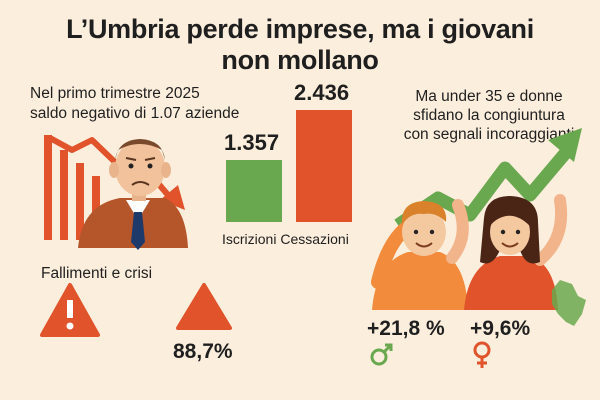 This screenshot has width=600, height=400. What do you see at coordinates (516, 252) in the screenshot?
I see `young-woman-icon` at bounding box center [516, 252].